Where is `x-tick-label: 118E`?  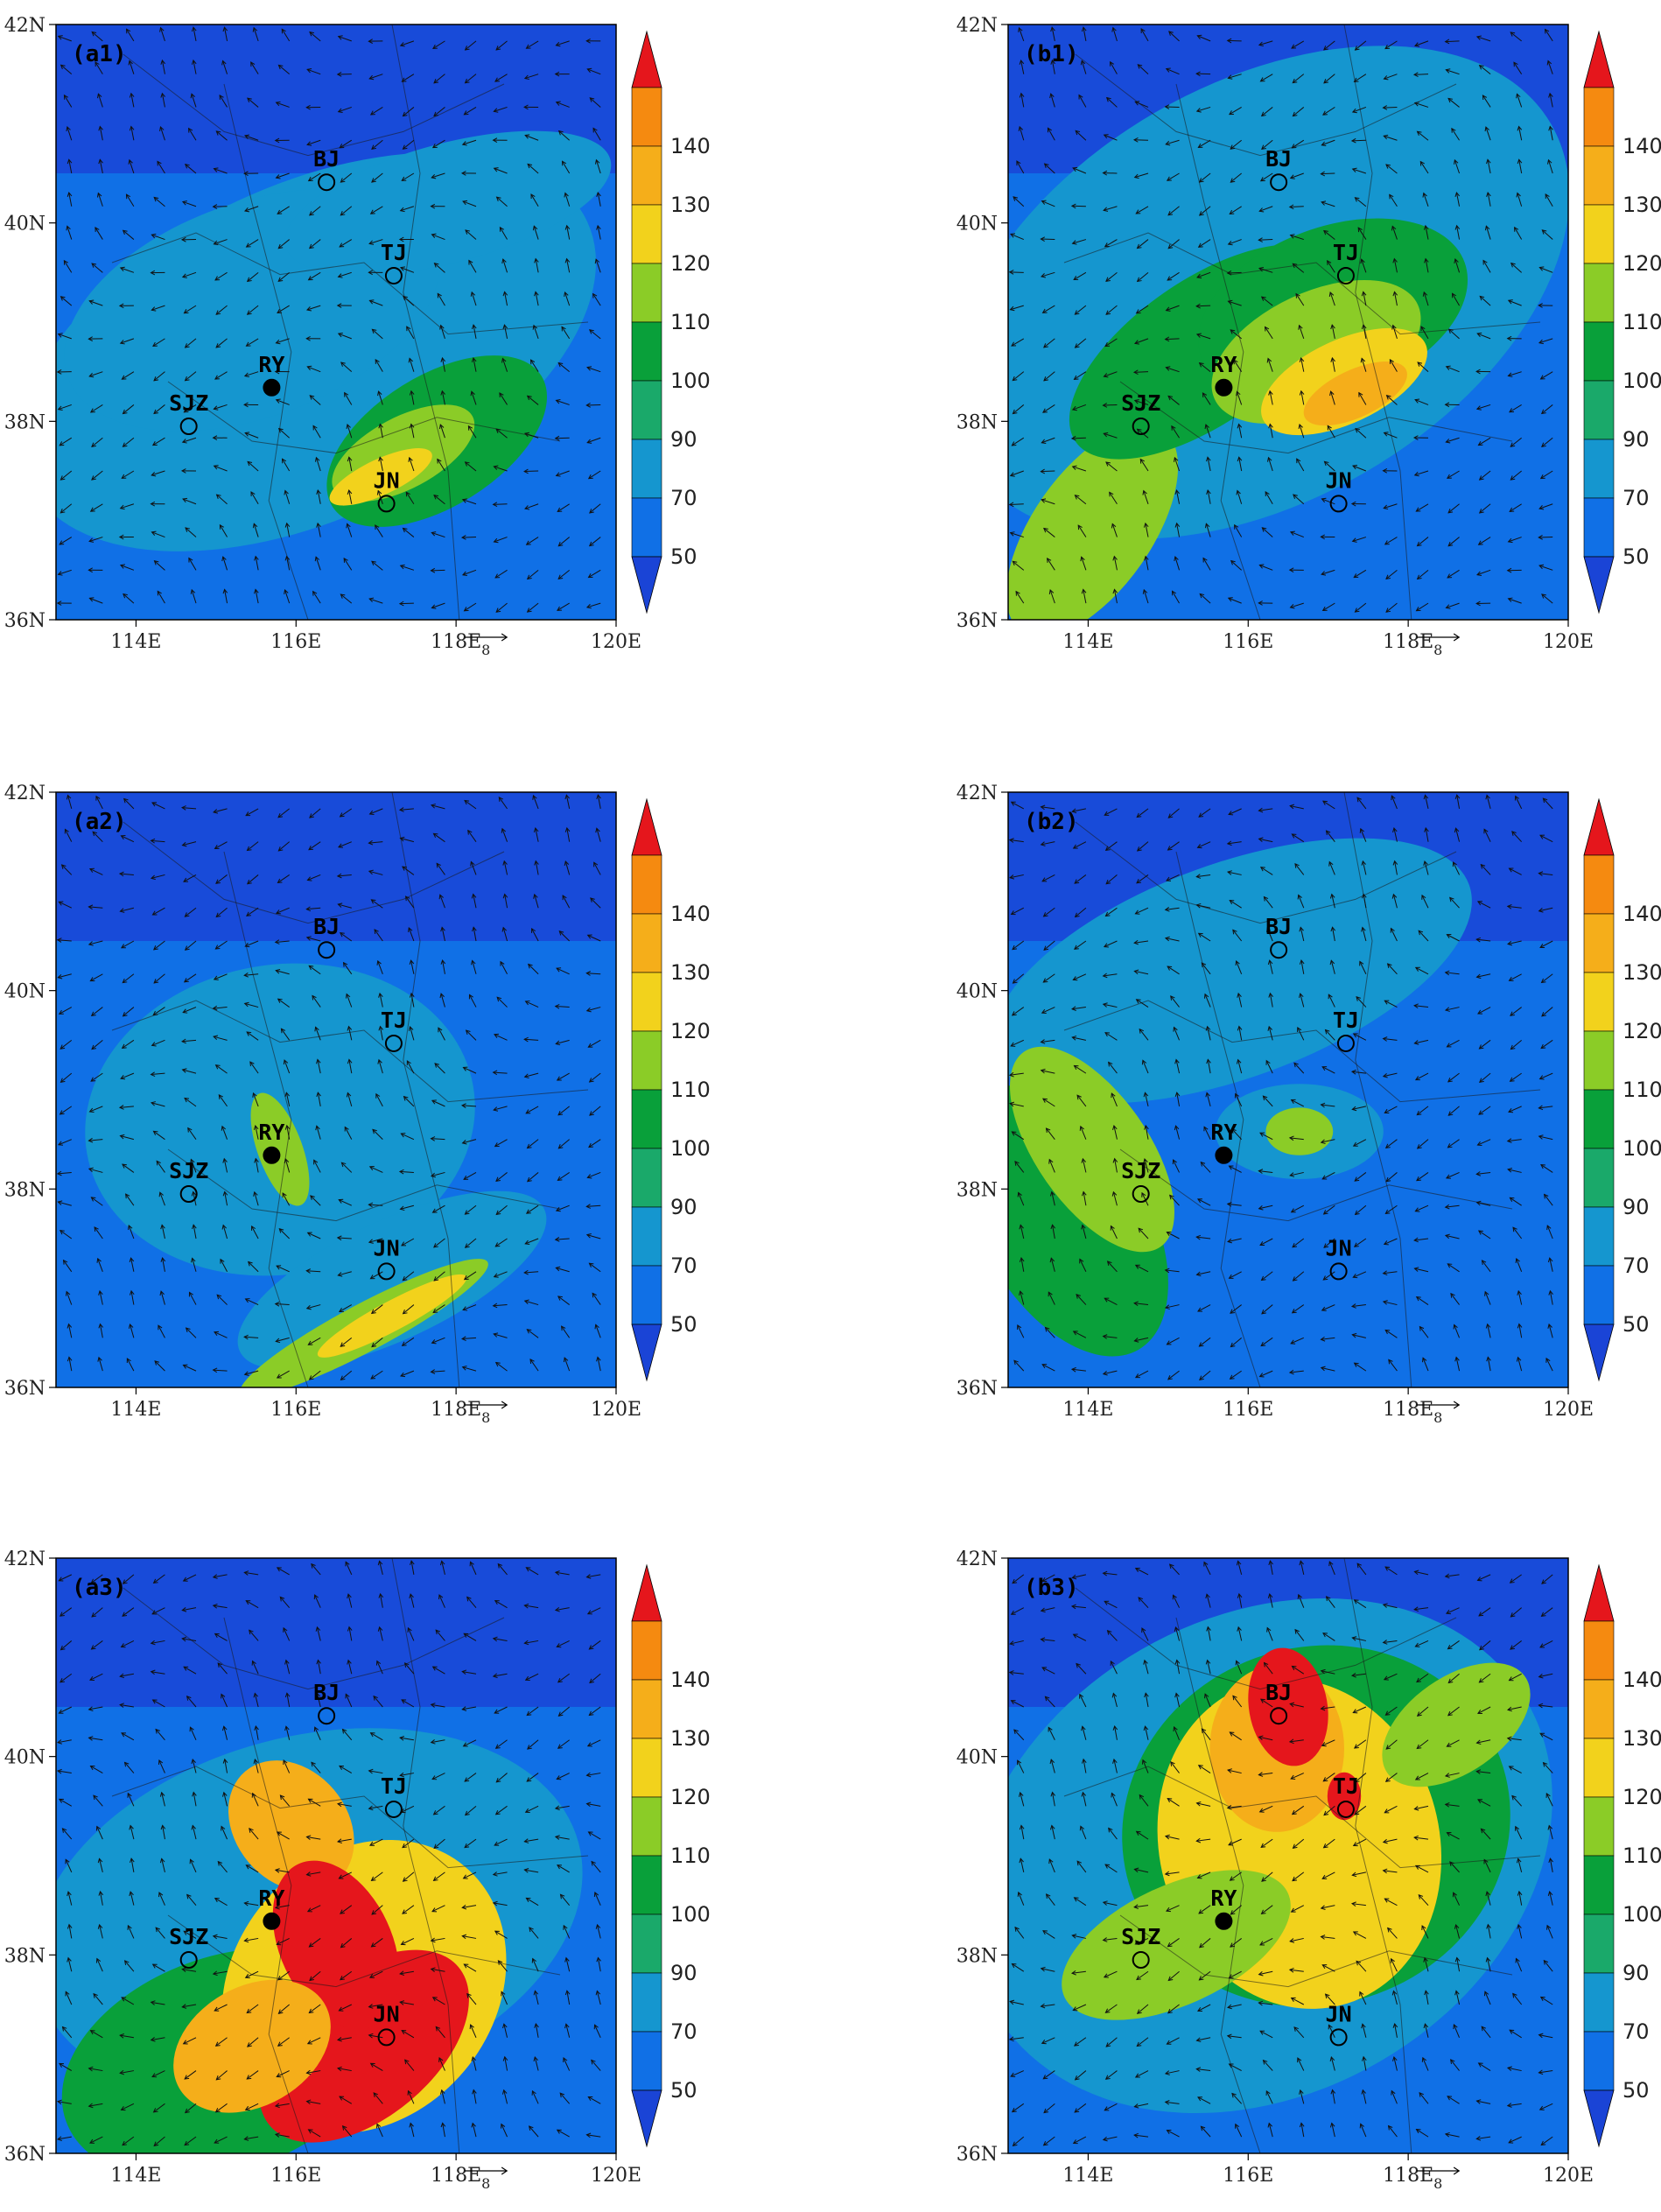 x-tick-label: 118E is located at coordinates (456, 642).